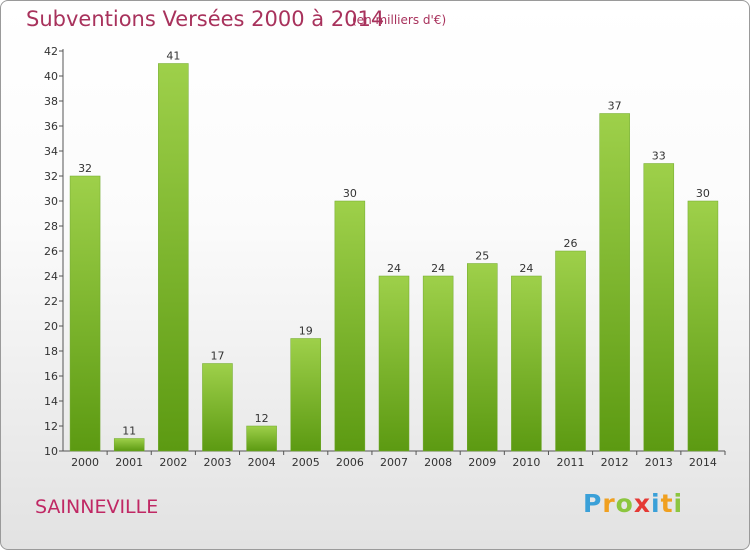  I want to click on y-tick: 20, so click(53, 326).